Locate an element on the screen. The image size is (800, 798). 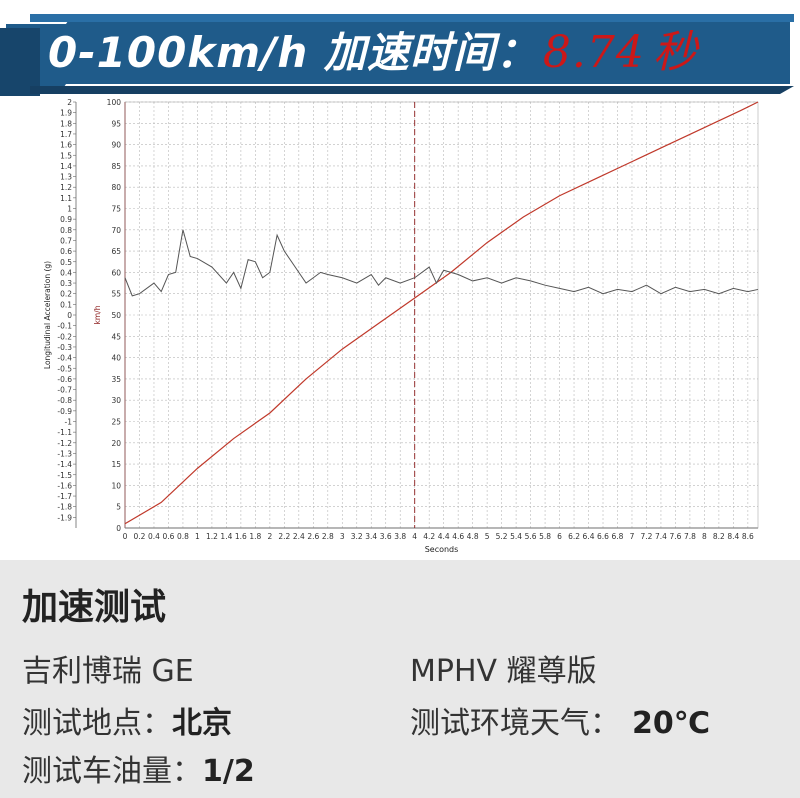
x-tick-label: 0.2 is located at coordinates (140, 536).